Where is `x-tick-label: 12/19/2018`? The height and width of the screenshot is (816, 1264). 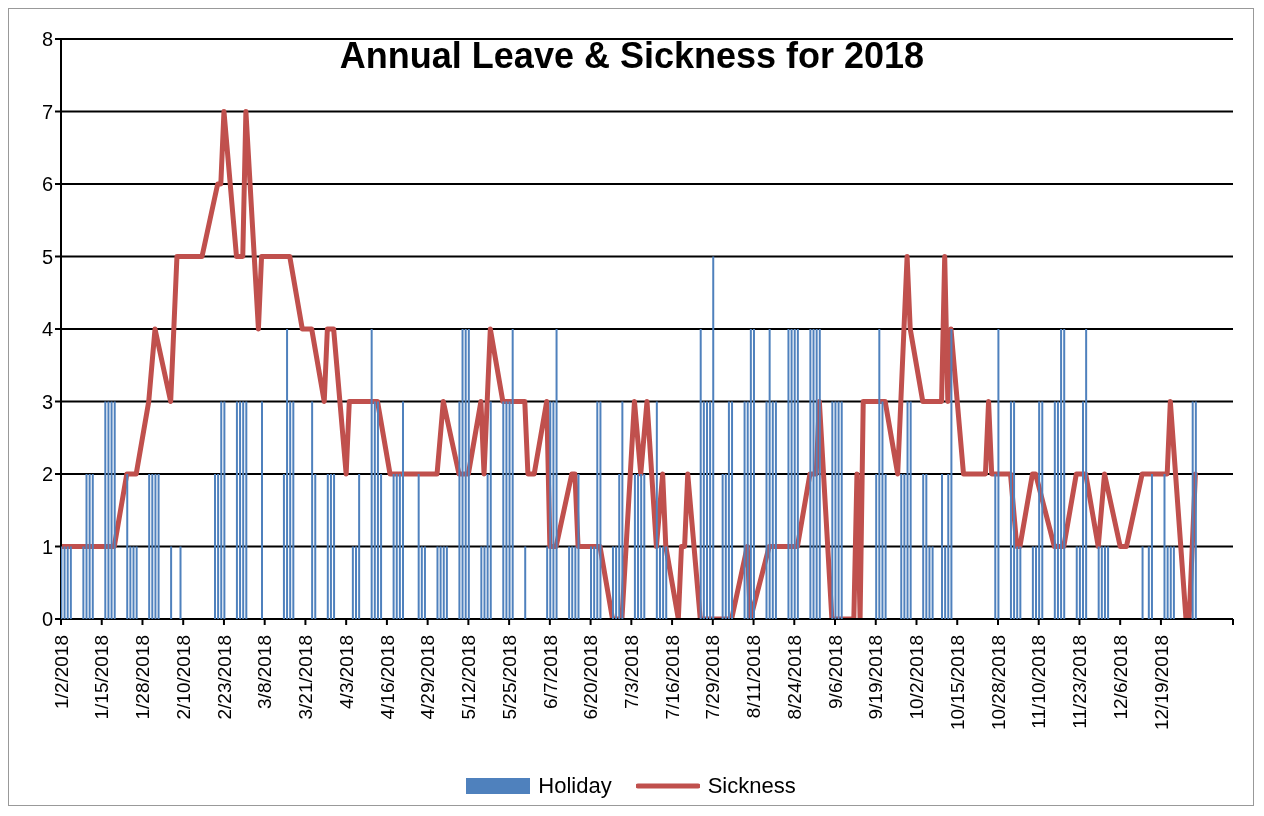
x-tick-label: 12/19/2018 is located at coordinates (1161, 683).